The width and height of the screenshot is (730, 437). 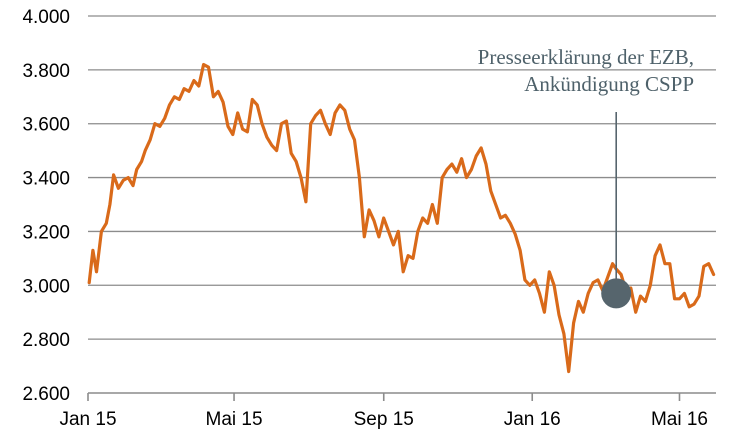 What do you see at coordinates (46, 17) in the screenshot?
I see `y-tick-label: 4.000` at bounding box center [46, 17].